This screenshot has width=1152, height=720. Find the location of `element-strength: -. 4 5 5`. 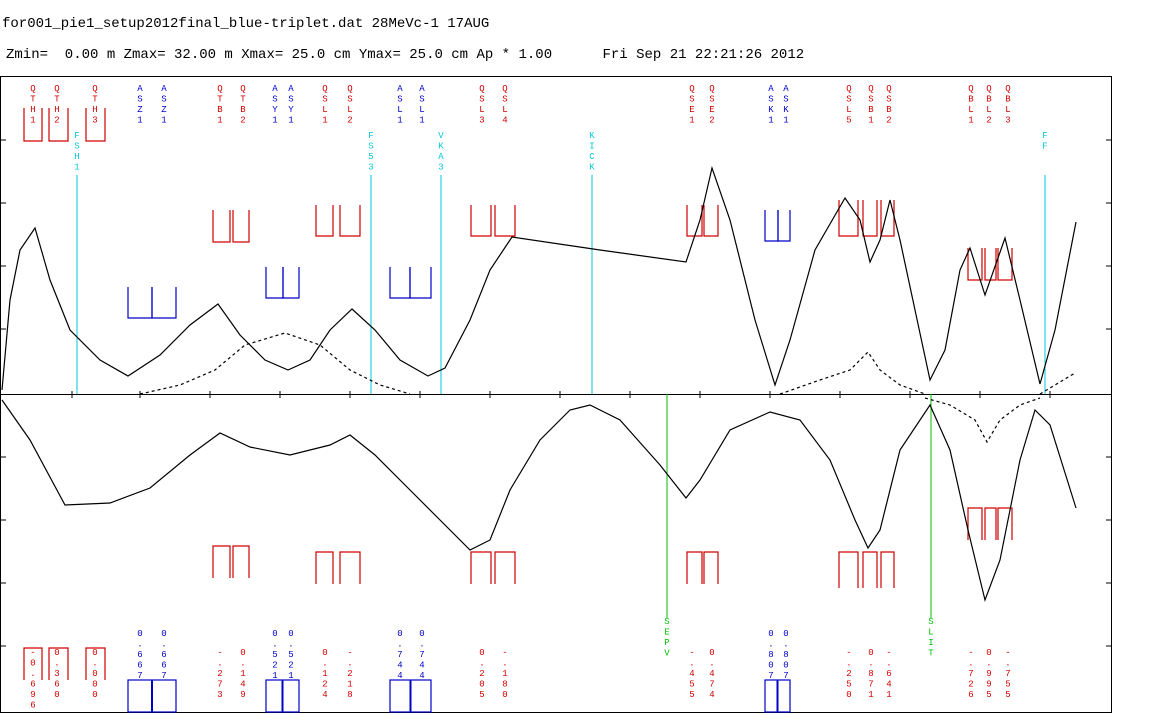

element-strength: -. 4 5 5 is located at coordinates (691, 674).